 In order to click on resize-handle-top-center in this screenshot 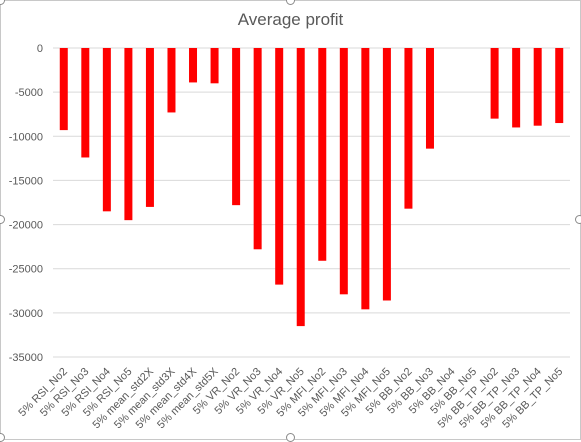, I will do `click(290, 2)`.